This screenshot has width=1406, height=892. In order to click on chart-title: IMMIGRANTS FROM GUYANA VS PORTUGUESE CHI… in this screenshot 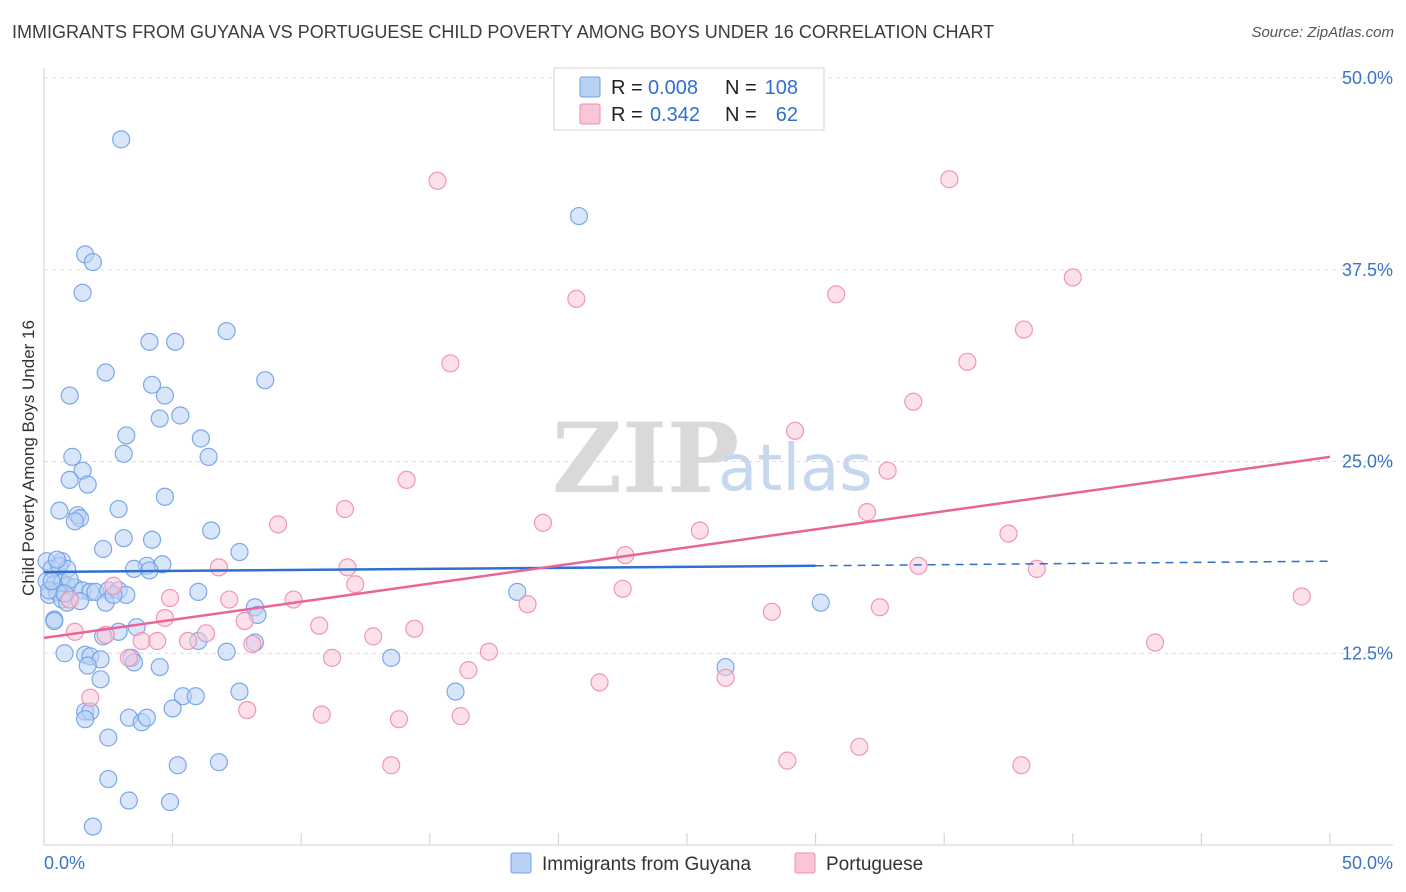, I will do `click(503, 32)`.